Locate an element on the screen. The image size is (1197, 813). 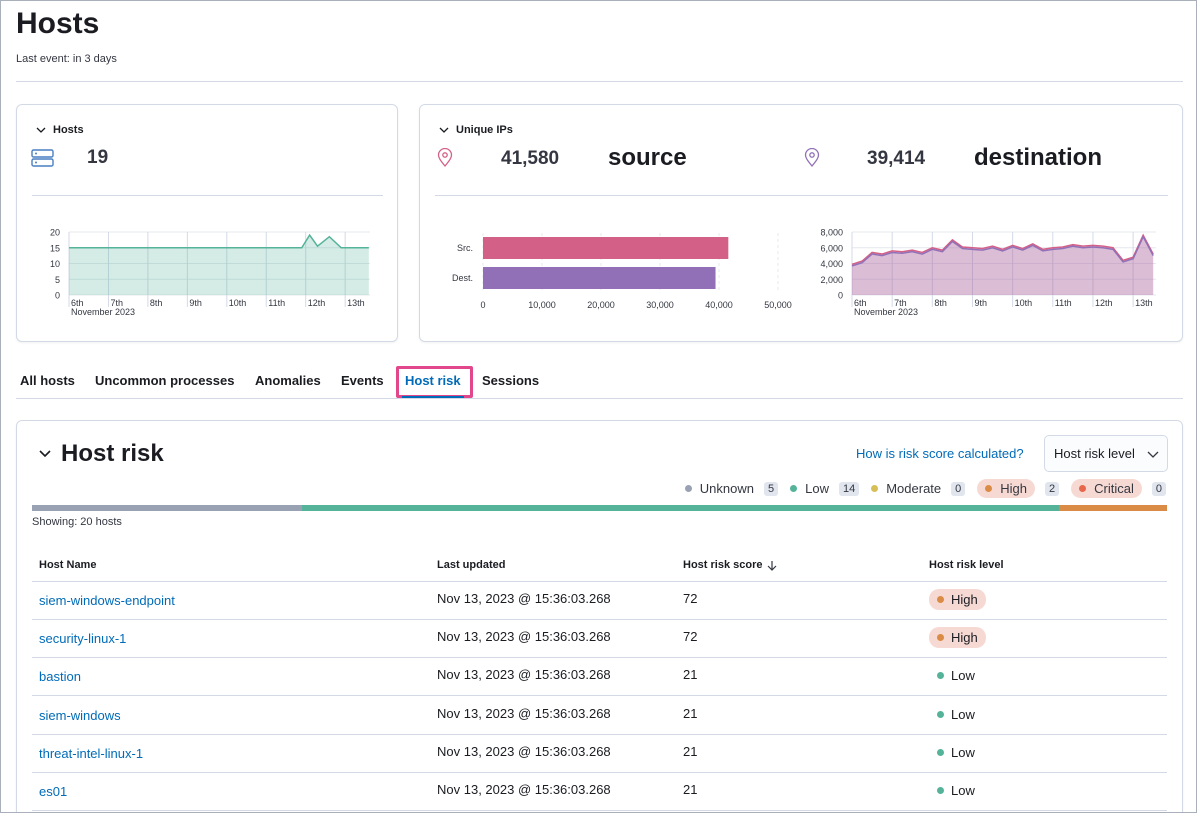
risk-legend: Unknown 5 Low 14 Moderate 0 High 2 Critical 0 is located at coordinates (919, 488).